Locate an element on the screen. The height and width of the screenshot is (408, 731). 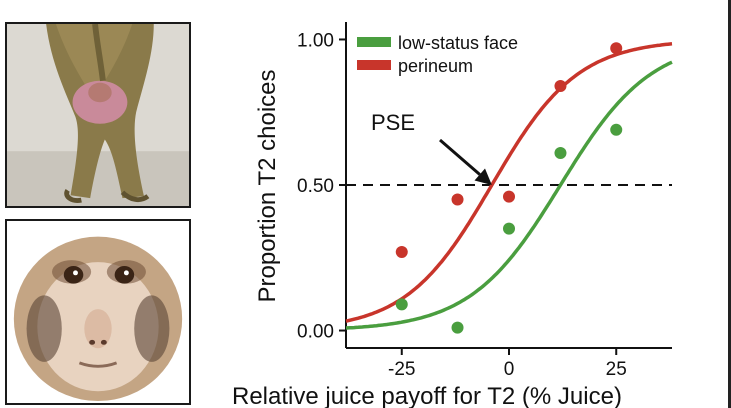
x-tick-label: 0 is located at coordinates (509, 369).